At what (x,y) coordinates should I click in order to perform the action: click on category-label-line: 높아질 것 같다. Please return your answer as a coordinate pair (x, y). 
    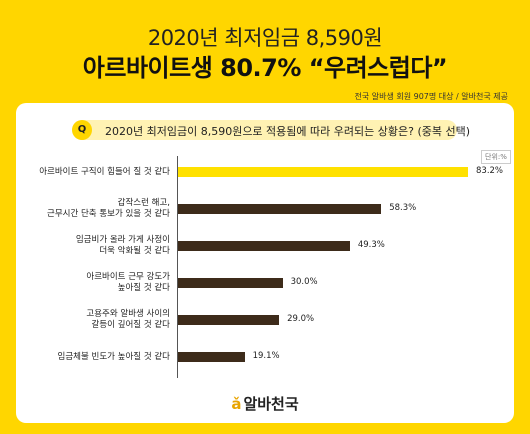
    Looking at the image, I should click on (143, 288).